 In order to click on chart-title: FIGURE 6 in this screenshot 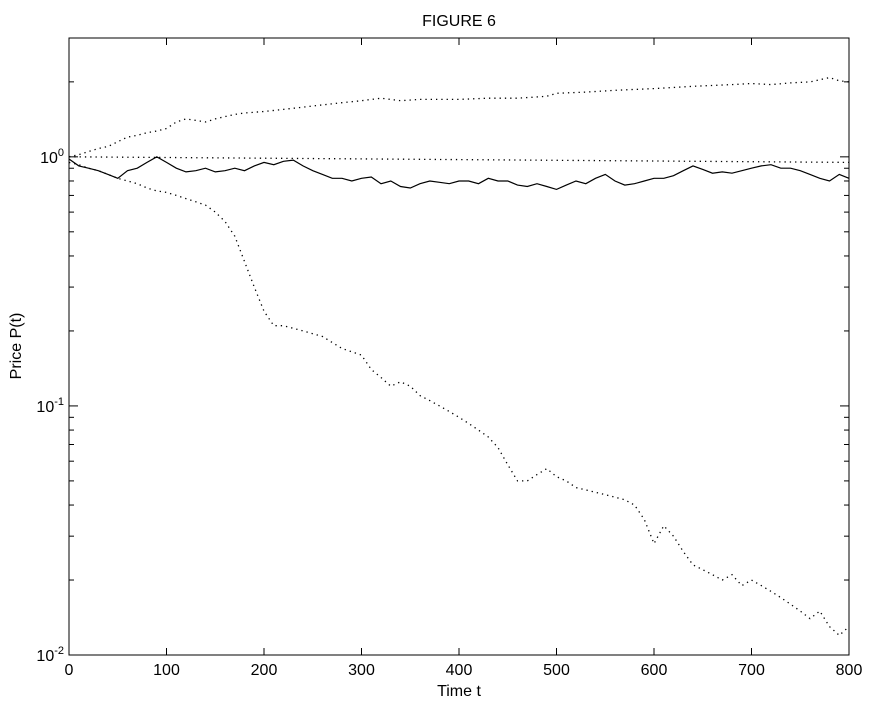, I will do `click(459, 21)`.